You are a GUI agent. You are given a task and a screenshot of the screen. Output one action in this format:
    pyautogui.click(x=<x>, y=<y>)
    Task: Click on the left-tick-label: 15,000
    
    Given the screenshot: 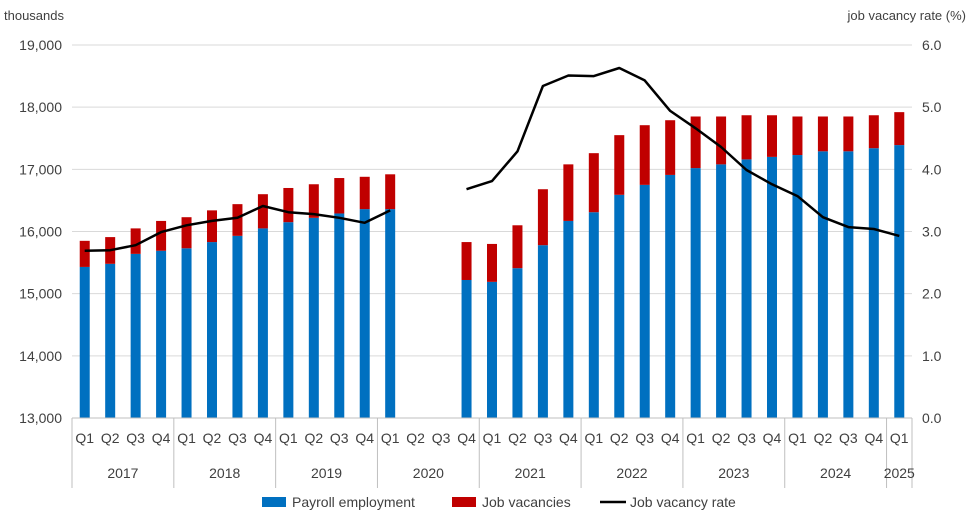 What is the action you would take?
    pyautogui.click(x=40, y=294)
    